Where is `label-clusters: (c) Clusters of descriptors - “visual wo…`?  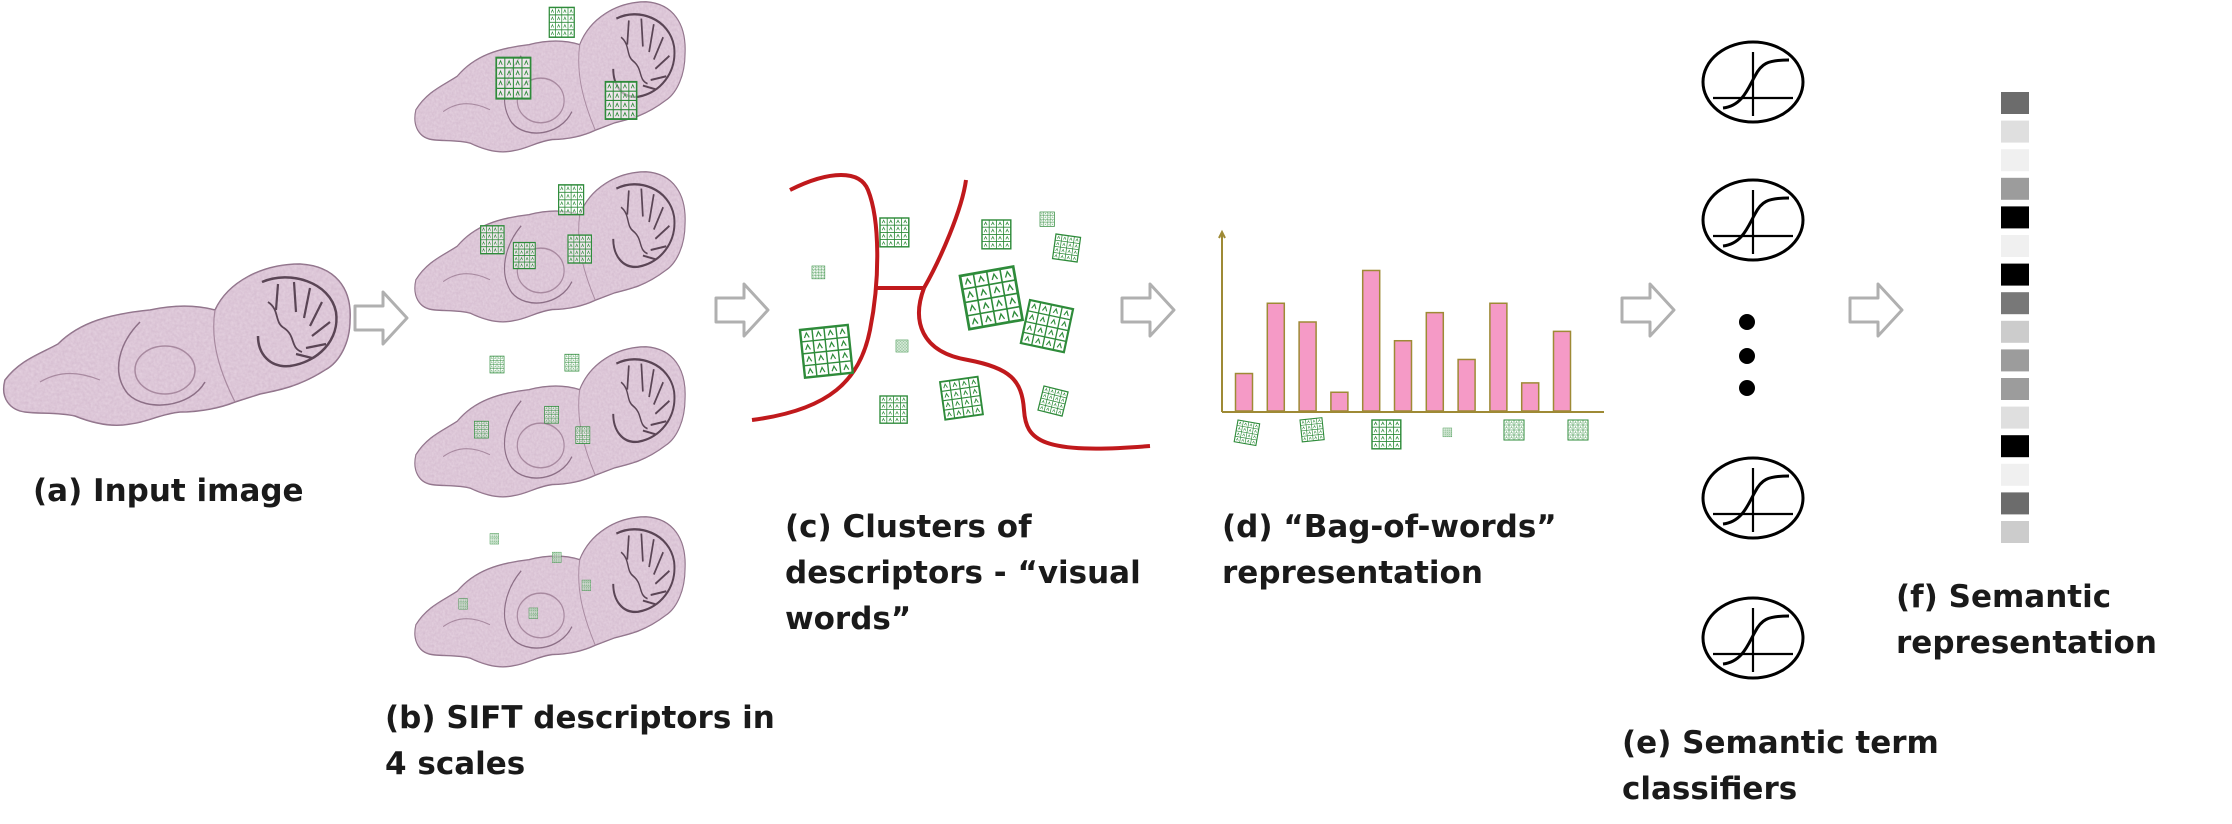 label-clusters: (c) Clusters of descriptors - “visual wo… is located at coordinates (963, 573).